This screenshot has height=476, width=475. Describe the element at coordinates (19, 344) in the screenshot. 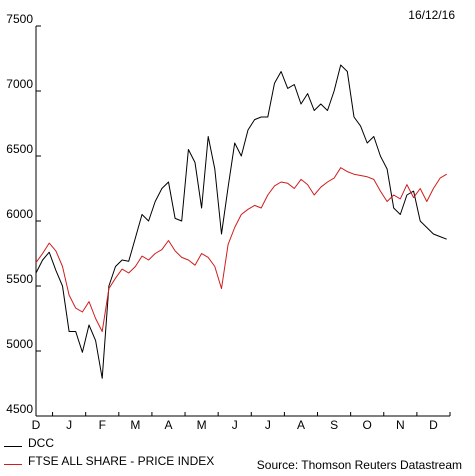

I see `y-tick-label: 5000` at that location.